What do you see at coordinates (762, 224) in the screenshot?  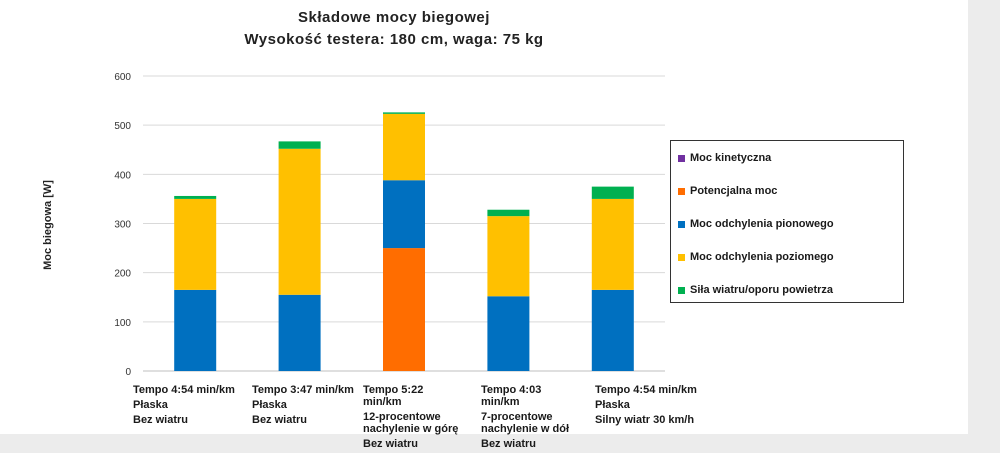 I see `legend-label: Moc odchylenia pionowego` at bounding box center [762, 224].